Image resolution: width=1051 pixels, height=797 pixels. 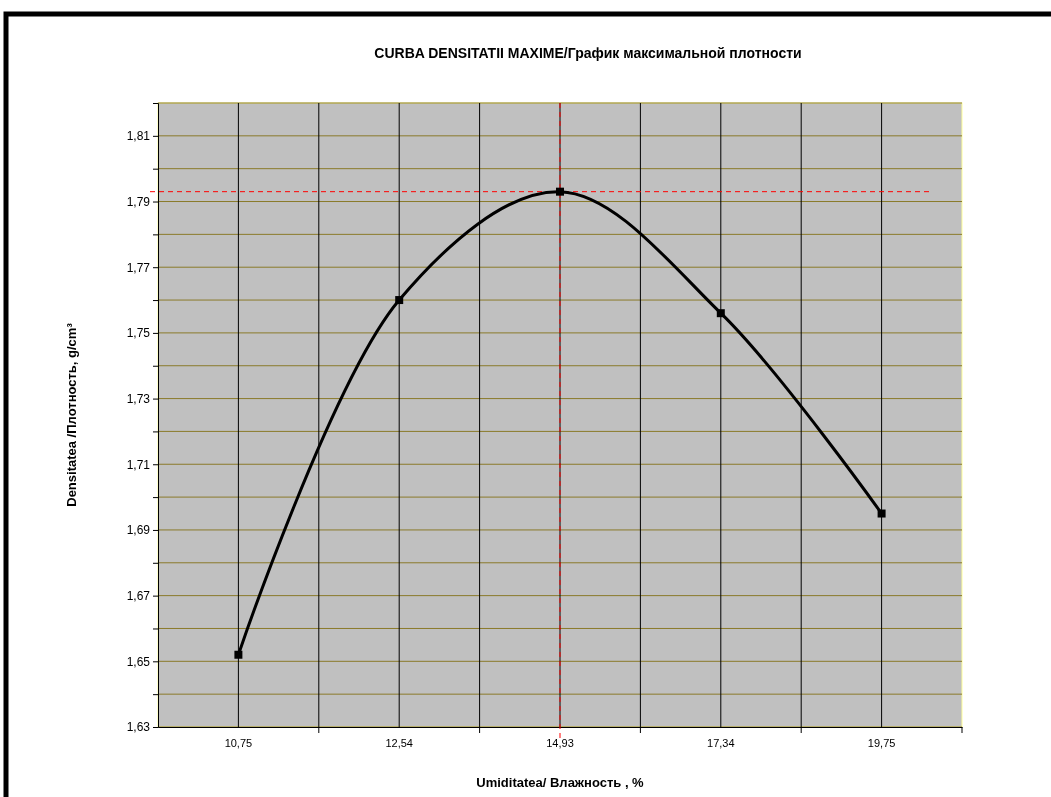 I want to click on y-tick-label: 1,69, so click(x=138, y=530).